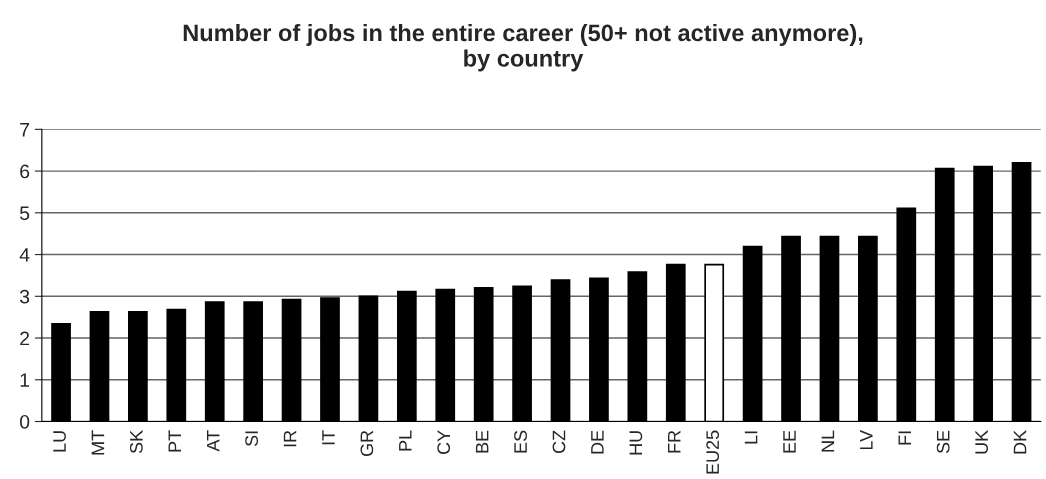 The image size is (1046, 479). Describe the element at coordinates (828, 441) in the screenshot. I see `x-tick-label: NL` at that location.